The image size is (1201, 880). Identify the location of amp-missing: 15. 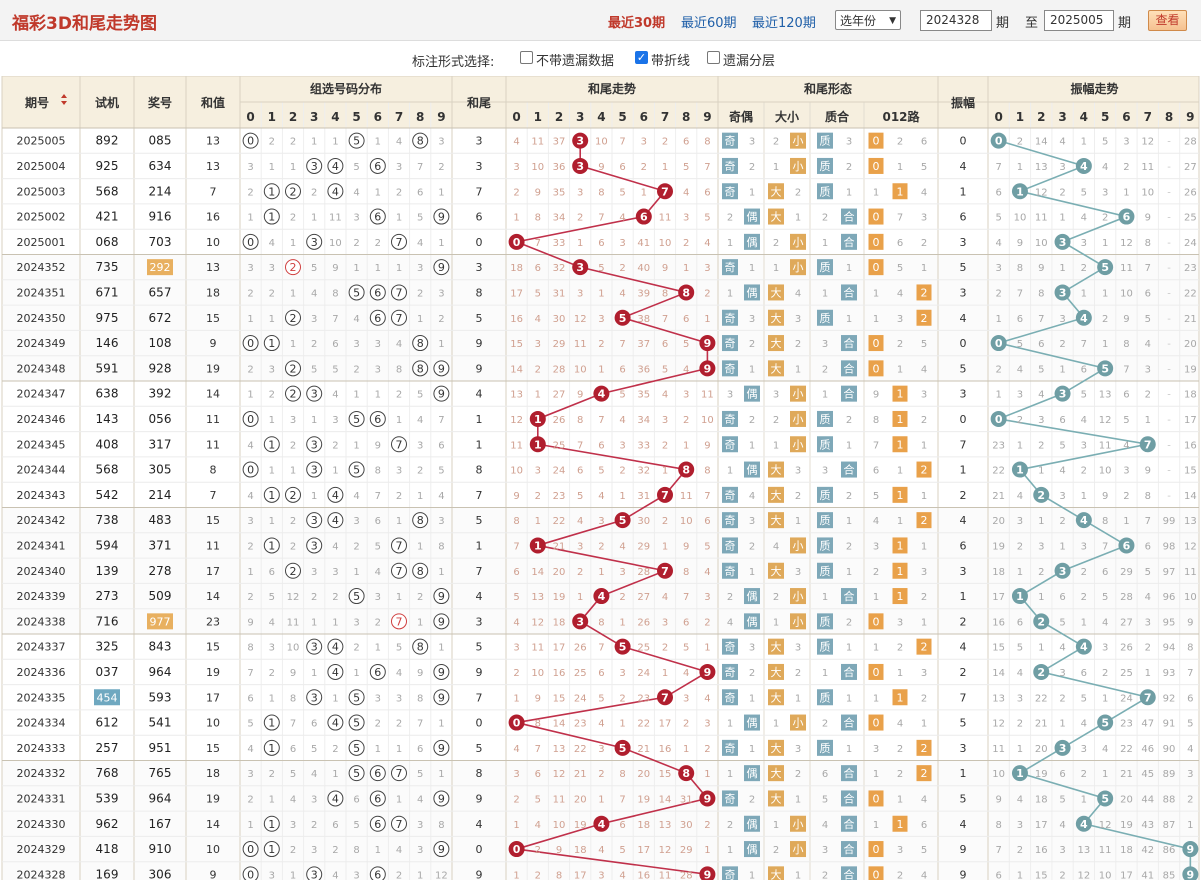
(998, 648).